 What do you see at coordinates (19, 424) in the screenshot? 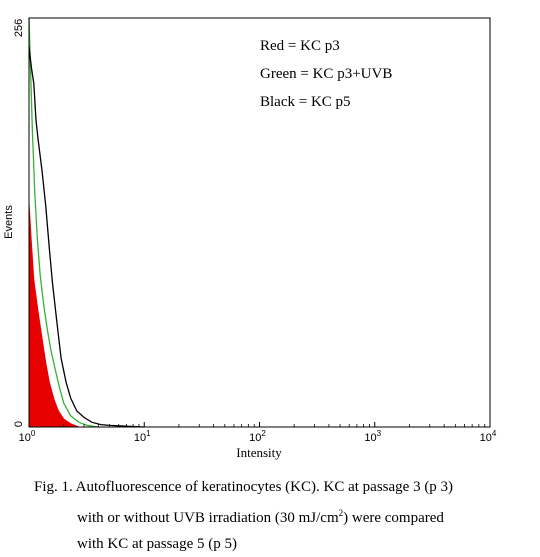
I see `y-tick-label: 0` at bounding box center [19, 424].